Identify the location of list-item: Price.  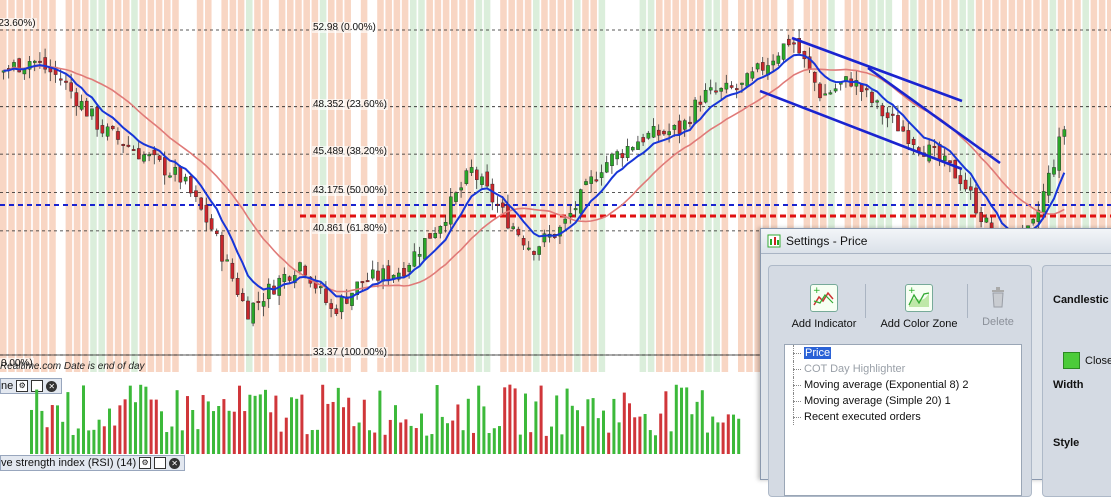
(903, 353).